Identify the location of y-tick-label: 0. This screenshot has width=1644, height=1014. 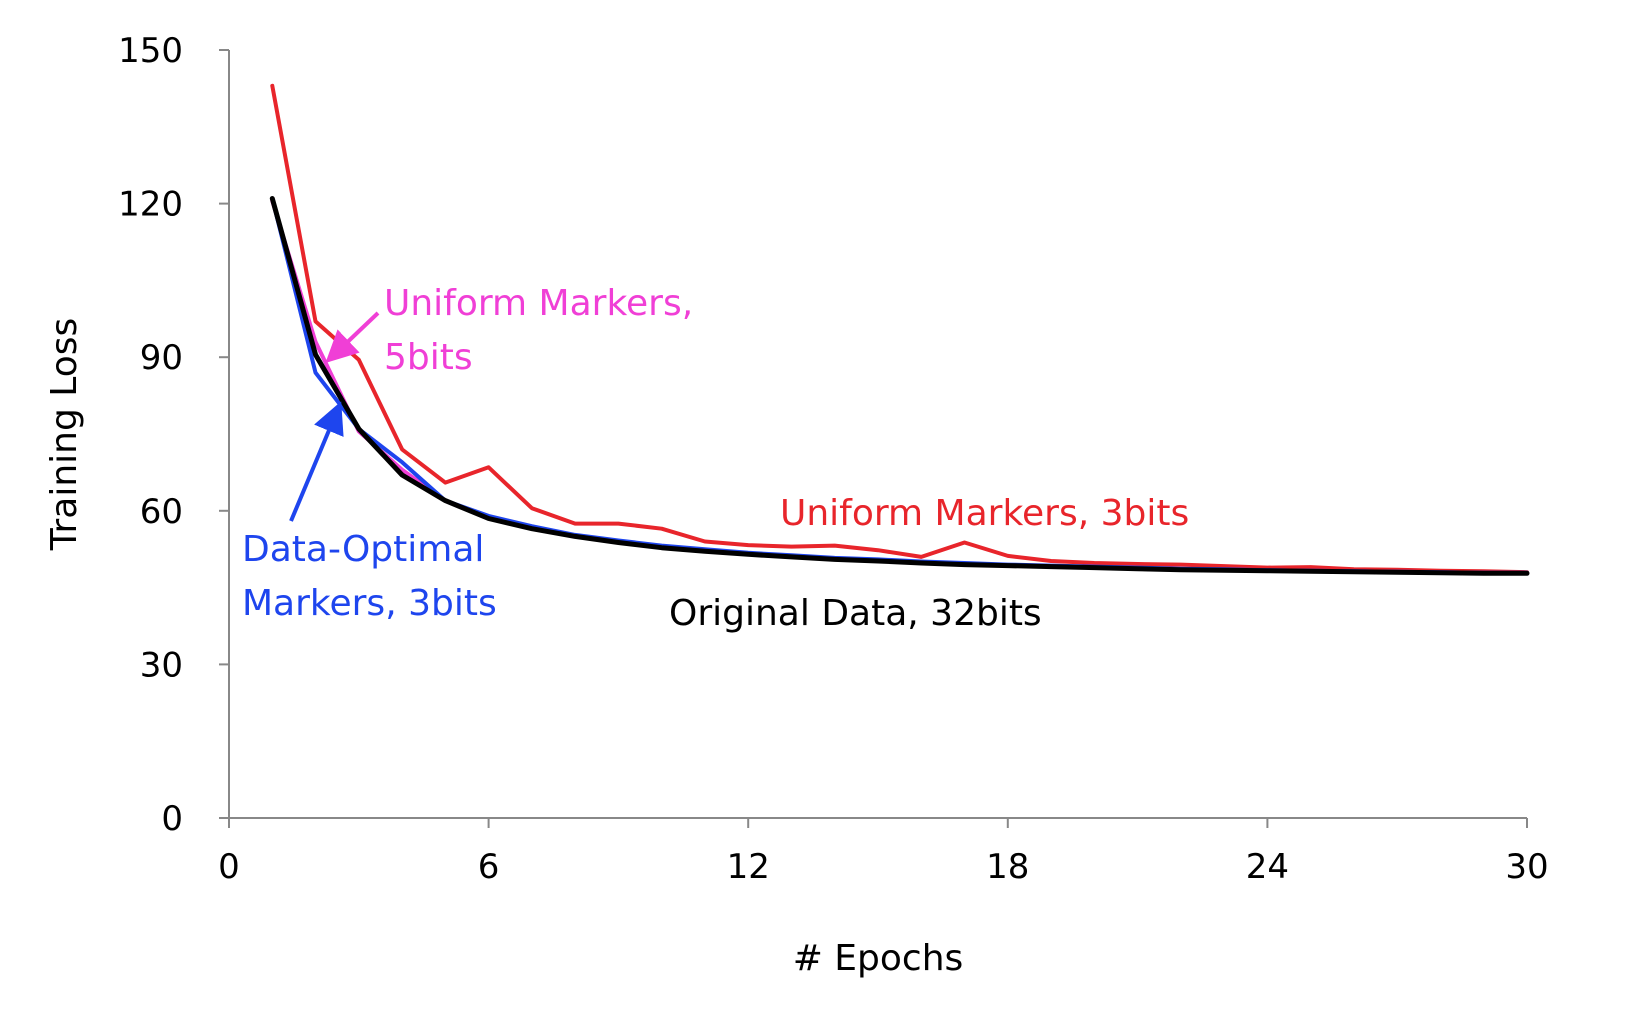
(172, 819).